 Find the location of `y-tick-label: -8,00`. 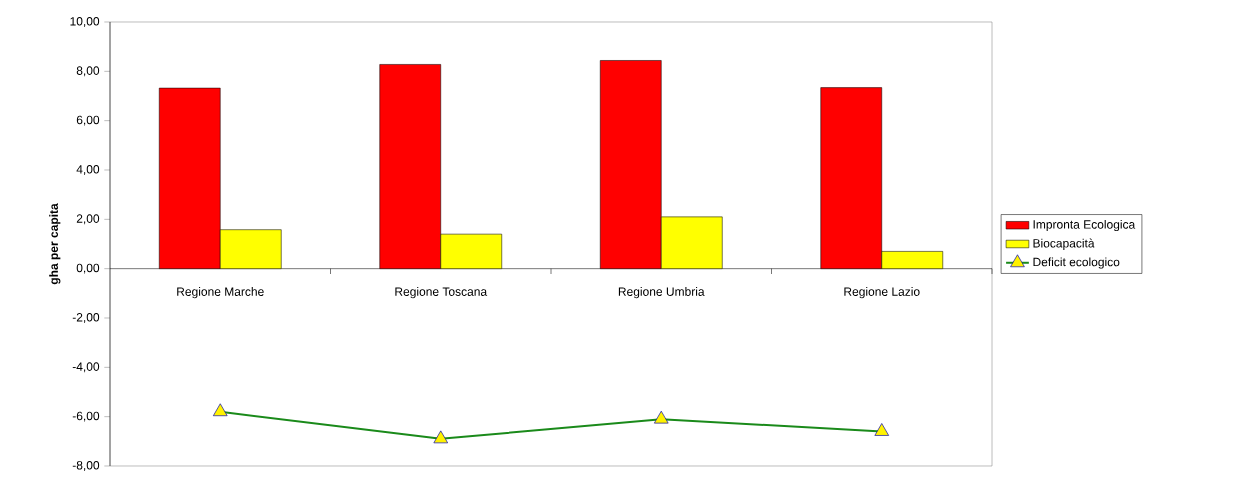

y-tick-label: -8,00 is located at coordinates (86, 466).